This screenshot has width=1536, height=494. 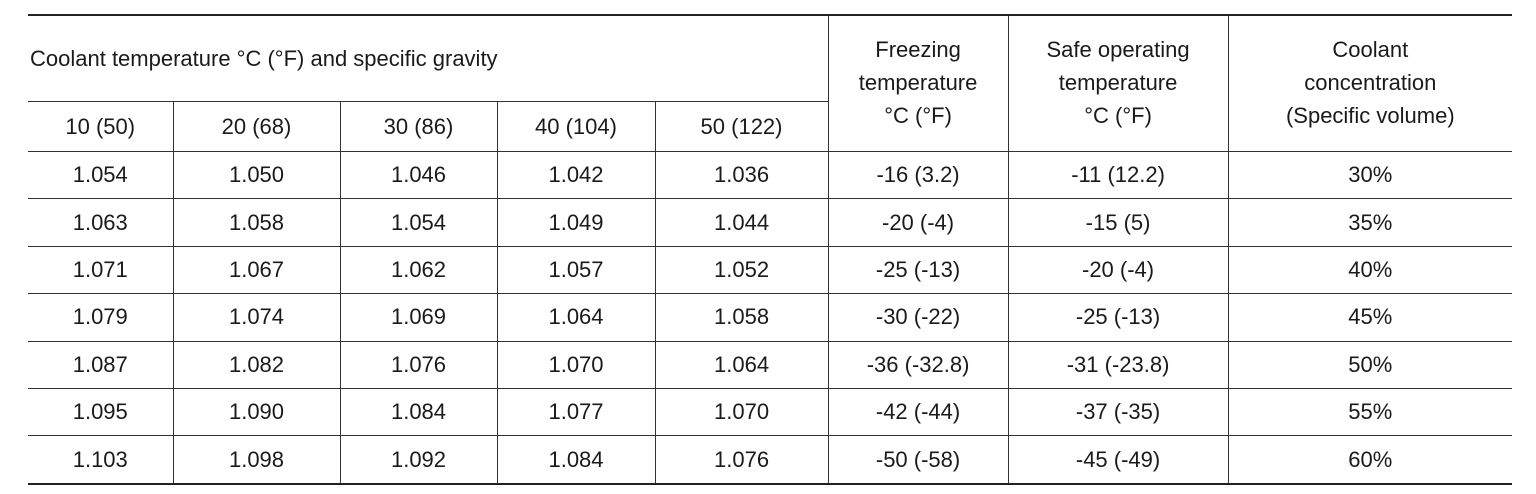 What do you see at coordinates (101, 317) in the screenshot?
I see `table-cell: 1.079` at bounding box center [101, 317].